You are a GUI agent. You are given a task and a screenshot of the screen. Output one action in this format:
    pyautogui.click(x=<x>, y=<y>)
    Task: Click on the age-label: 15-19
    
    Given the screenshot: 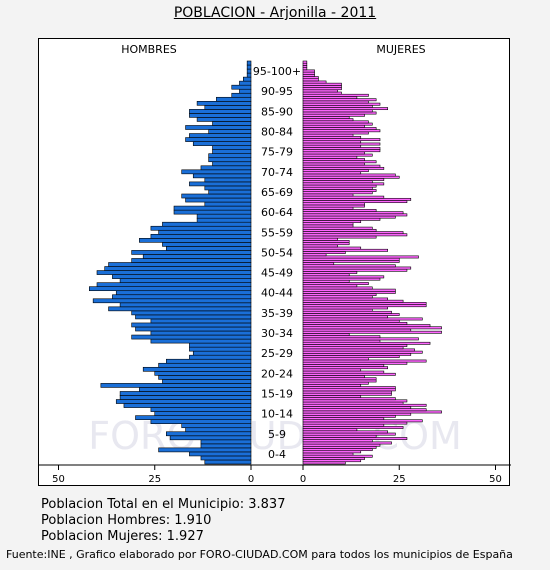 What is the action you would take?
    pyautogui.click(x=277, y=393)
    